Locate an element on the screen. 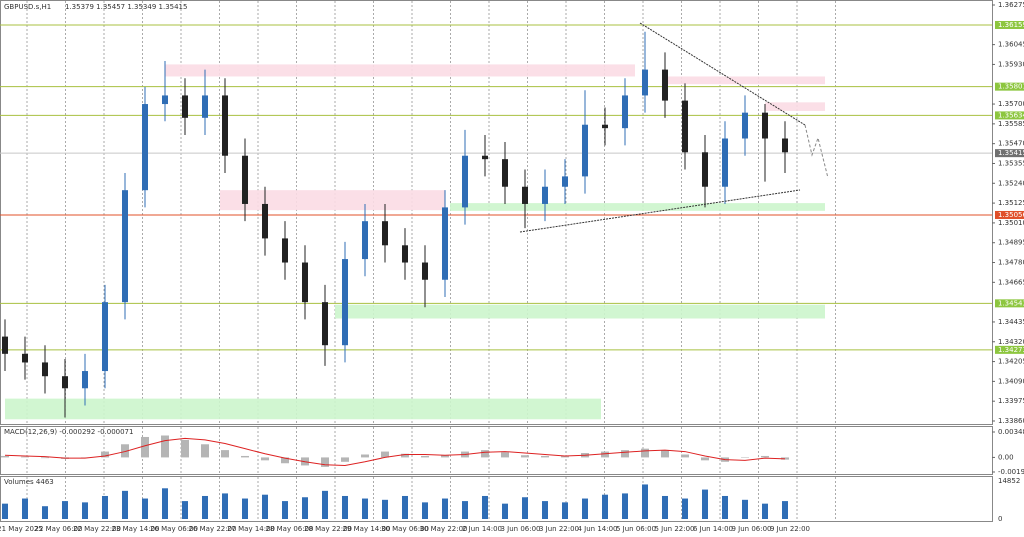 The height and width of the screenshot is (537, 1024). macd-scale-label: 0.003481 is located at coordinates (1011, 432).